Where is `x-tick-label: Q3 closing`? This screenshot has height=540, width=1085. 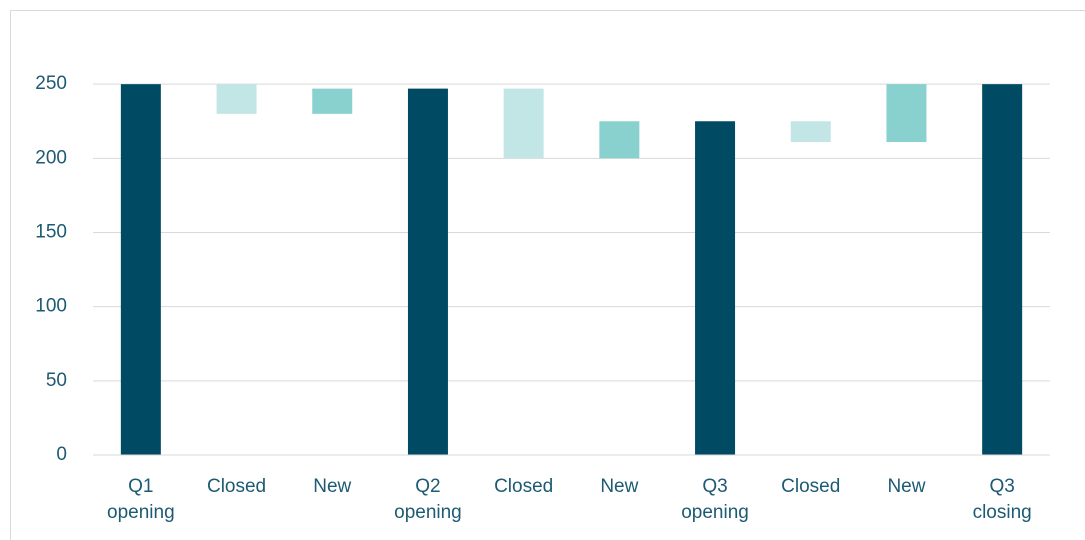 x-tick-label: Q3 closing is located at coordinates (1002, 499).